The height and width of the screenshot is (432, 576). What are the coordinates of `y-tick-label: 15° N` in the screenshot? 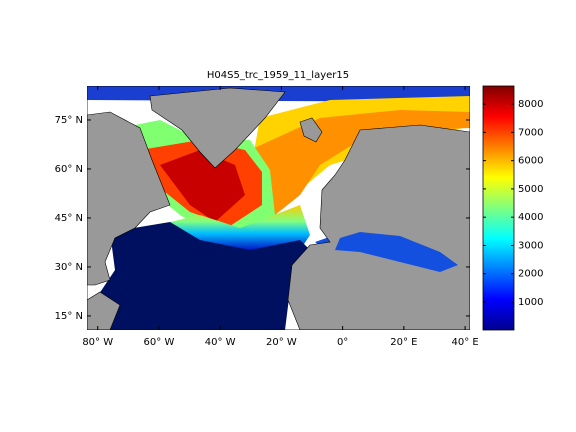 It's located at (69, 316).